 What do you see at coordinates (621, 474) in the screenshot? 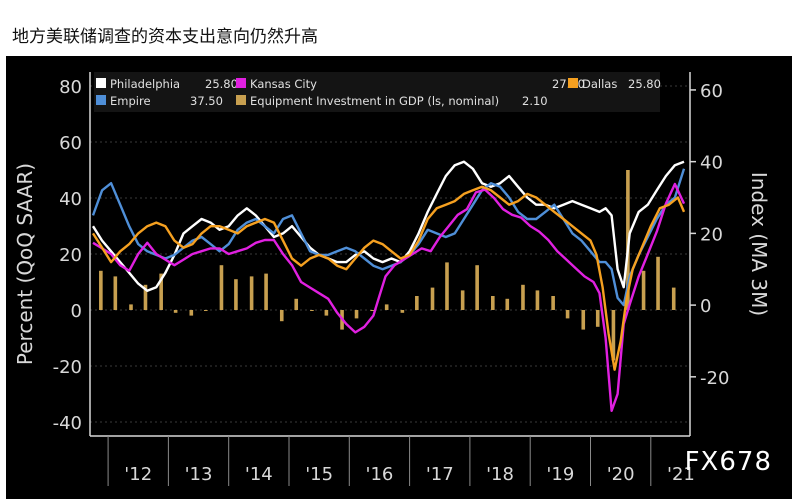
I see `x-tick-label: '20` at bounding box center [621, 474].